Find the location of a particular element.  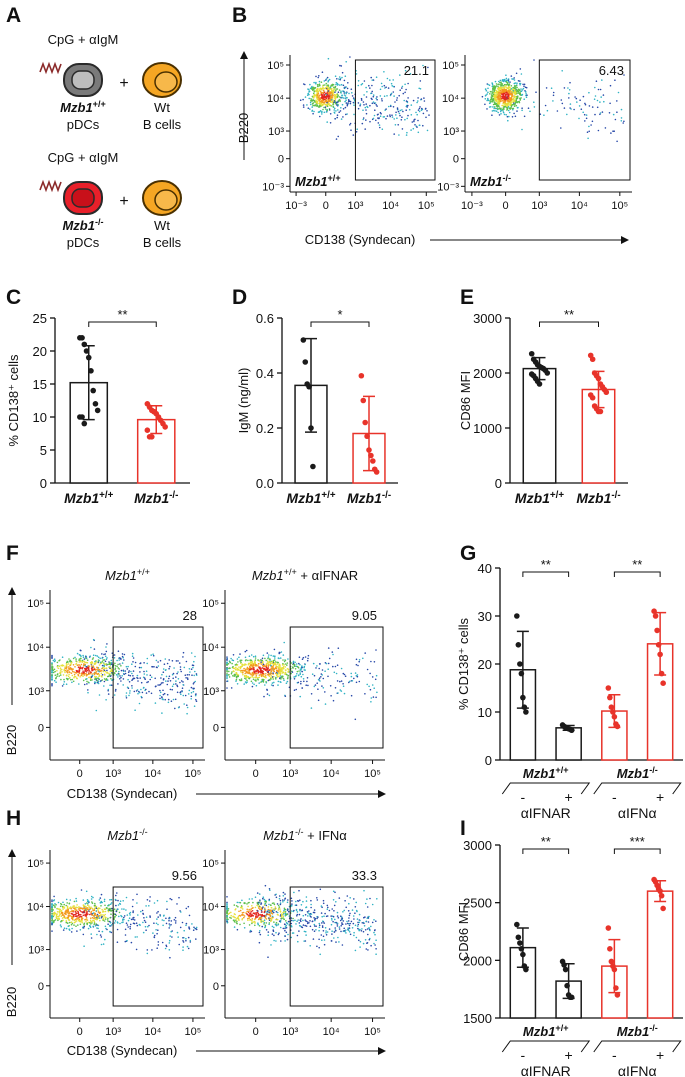

gate-percent: 33.3 is located at coordinates (364, 875).